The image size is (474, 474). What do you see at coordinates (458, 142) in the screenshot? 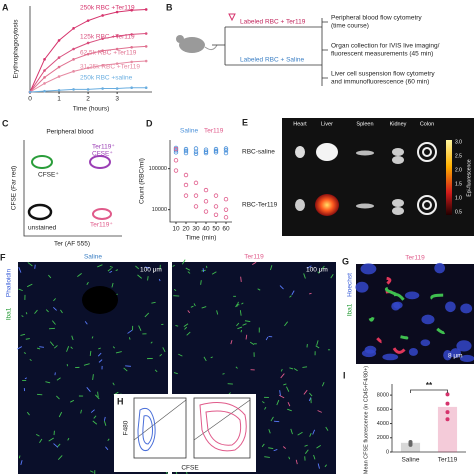
I see `colorbar-tick: 3.0` at bounding box center [458, 142].